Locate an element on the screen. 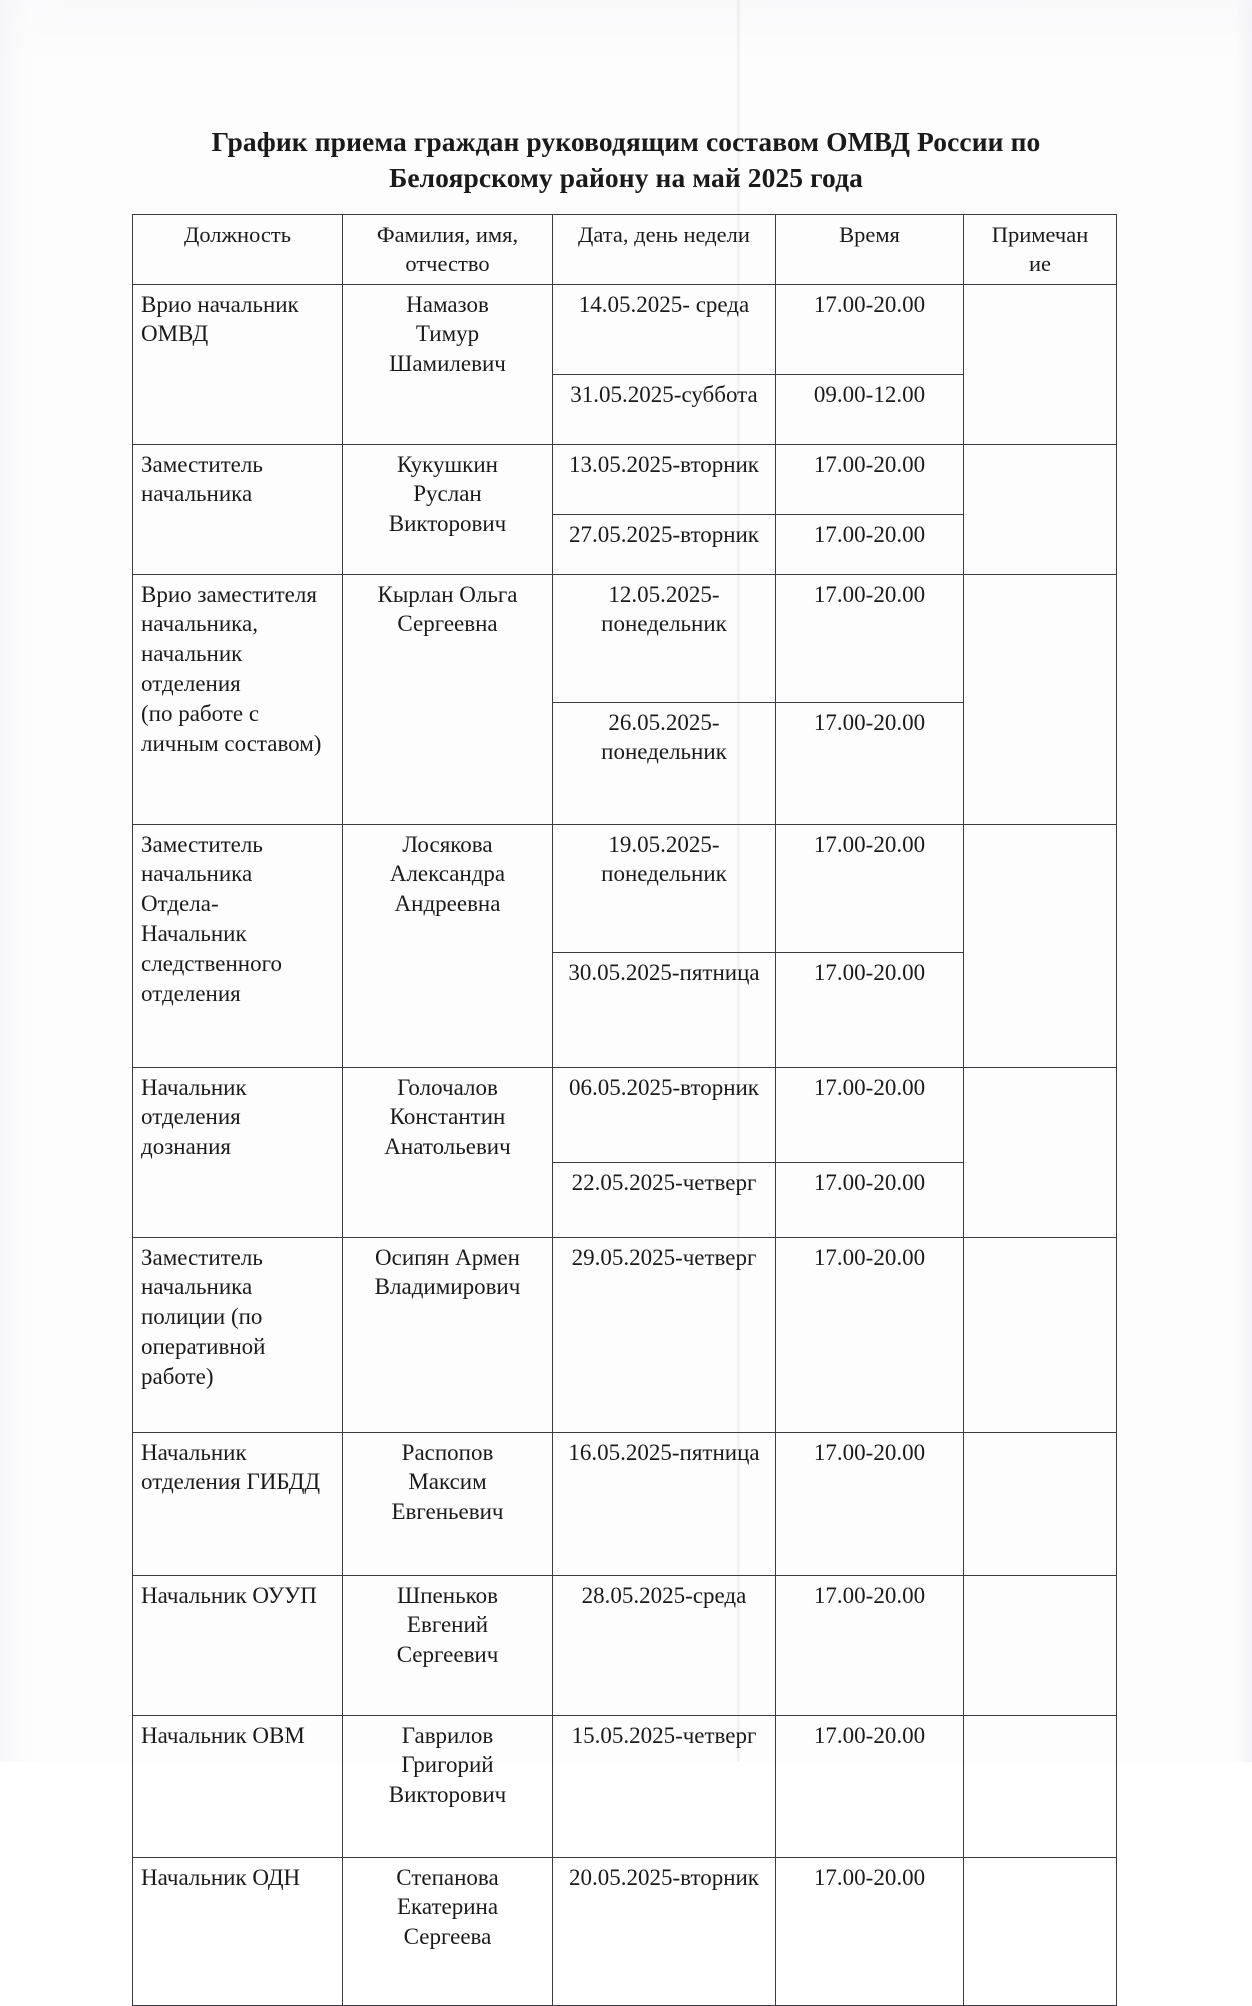 The width and height of the screenshot is (1252, 2006). cell-date: 27.05.2025-вторник is located at coordinates (664, 544).